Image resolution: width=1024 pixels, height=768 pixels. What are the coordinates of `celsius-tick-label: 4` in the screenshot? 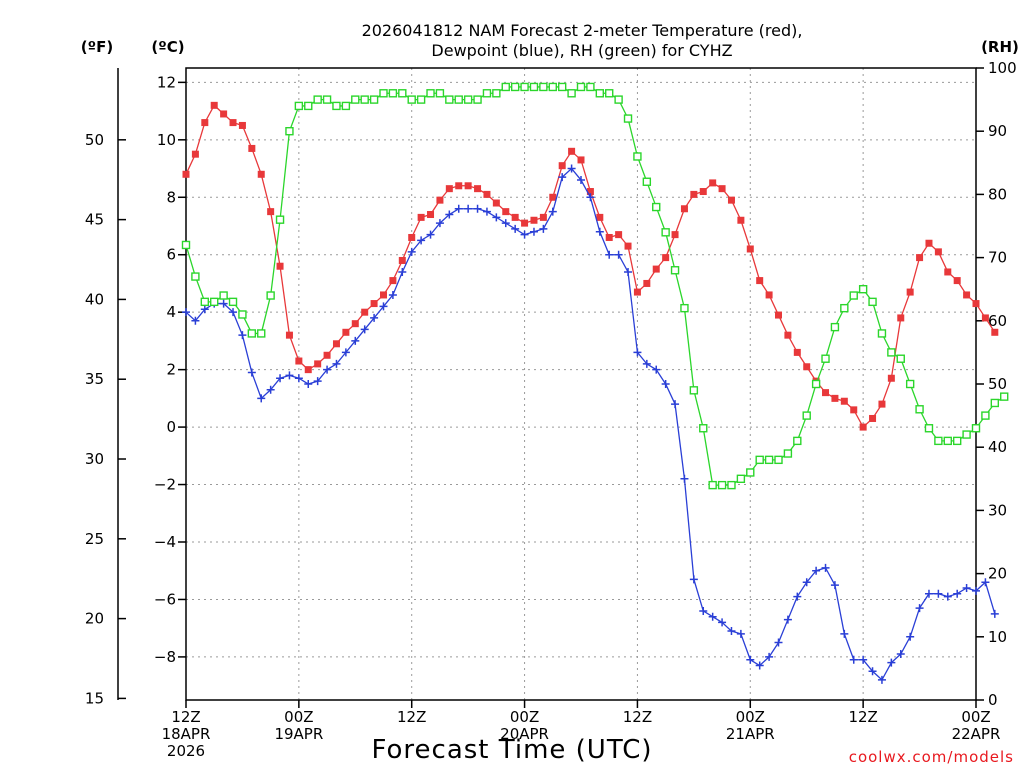 It's located at (171, 312).